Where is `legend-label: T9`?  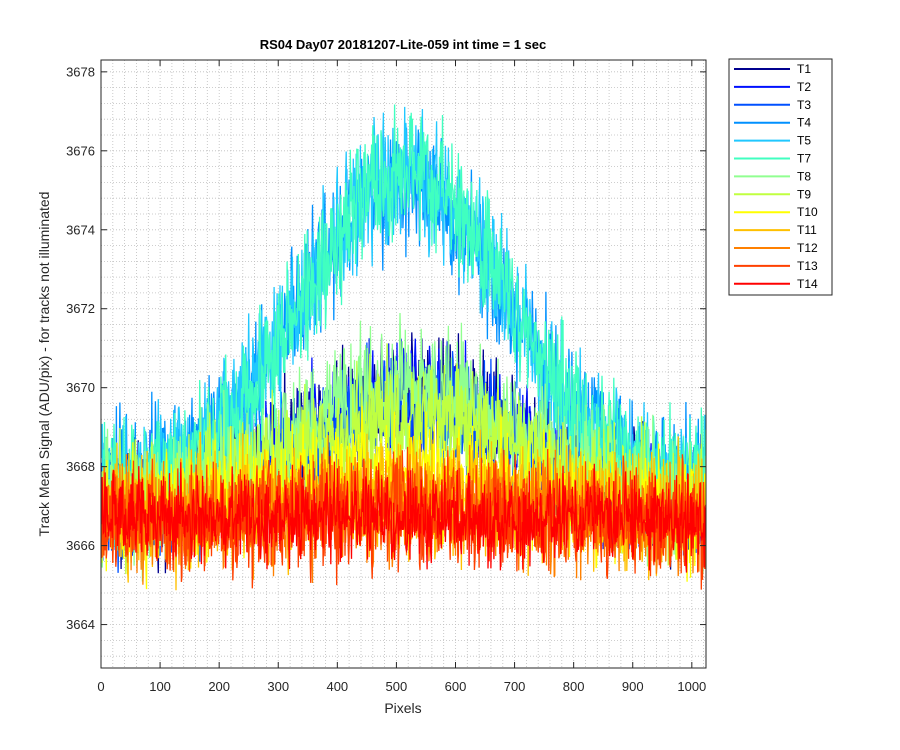
legend-label: T9 is located at coordinates (804, 194).